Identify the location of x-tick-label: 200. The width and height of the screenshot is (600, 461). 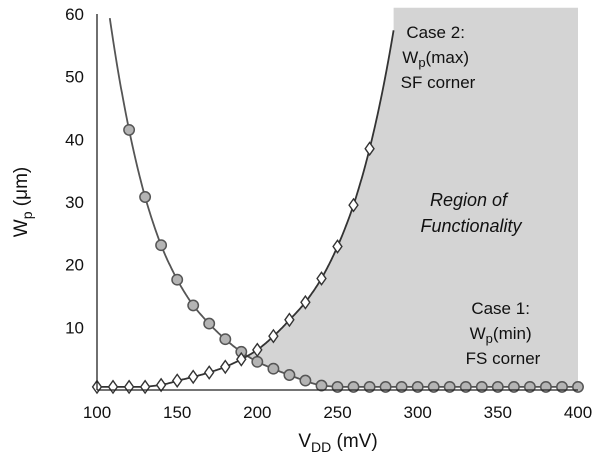
(257, 412).